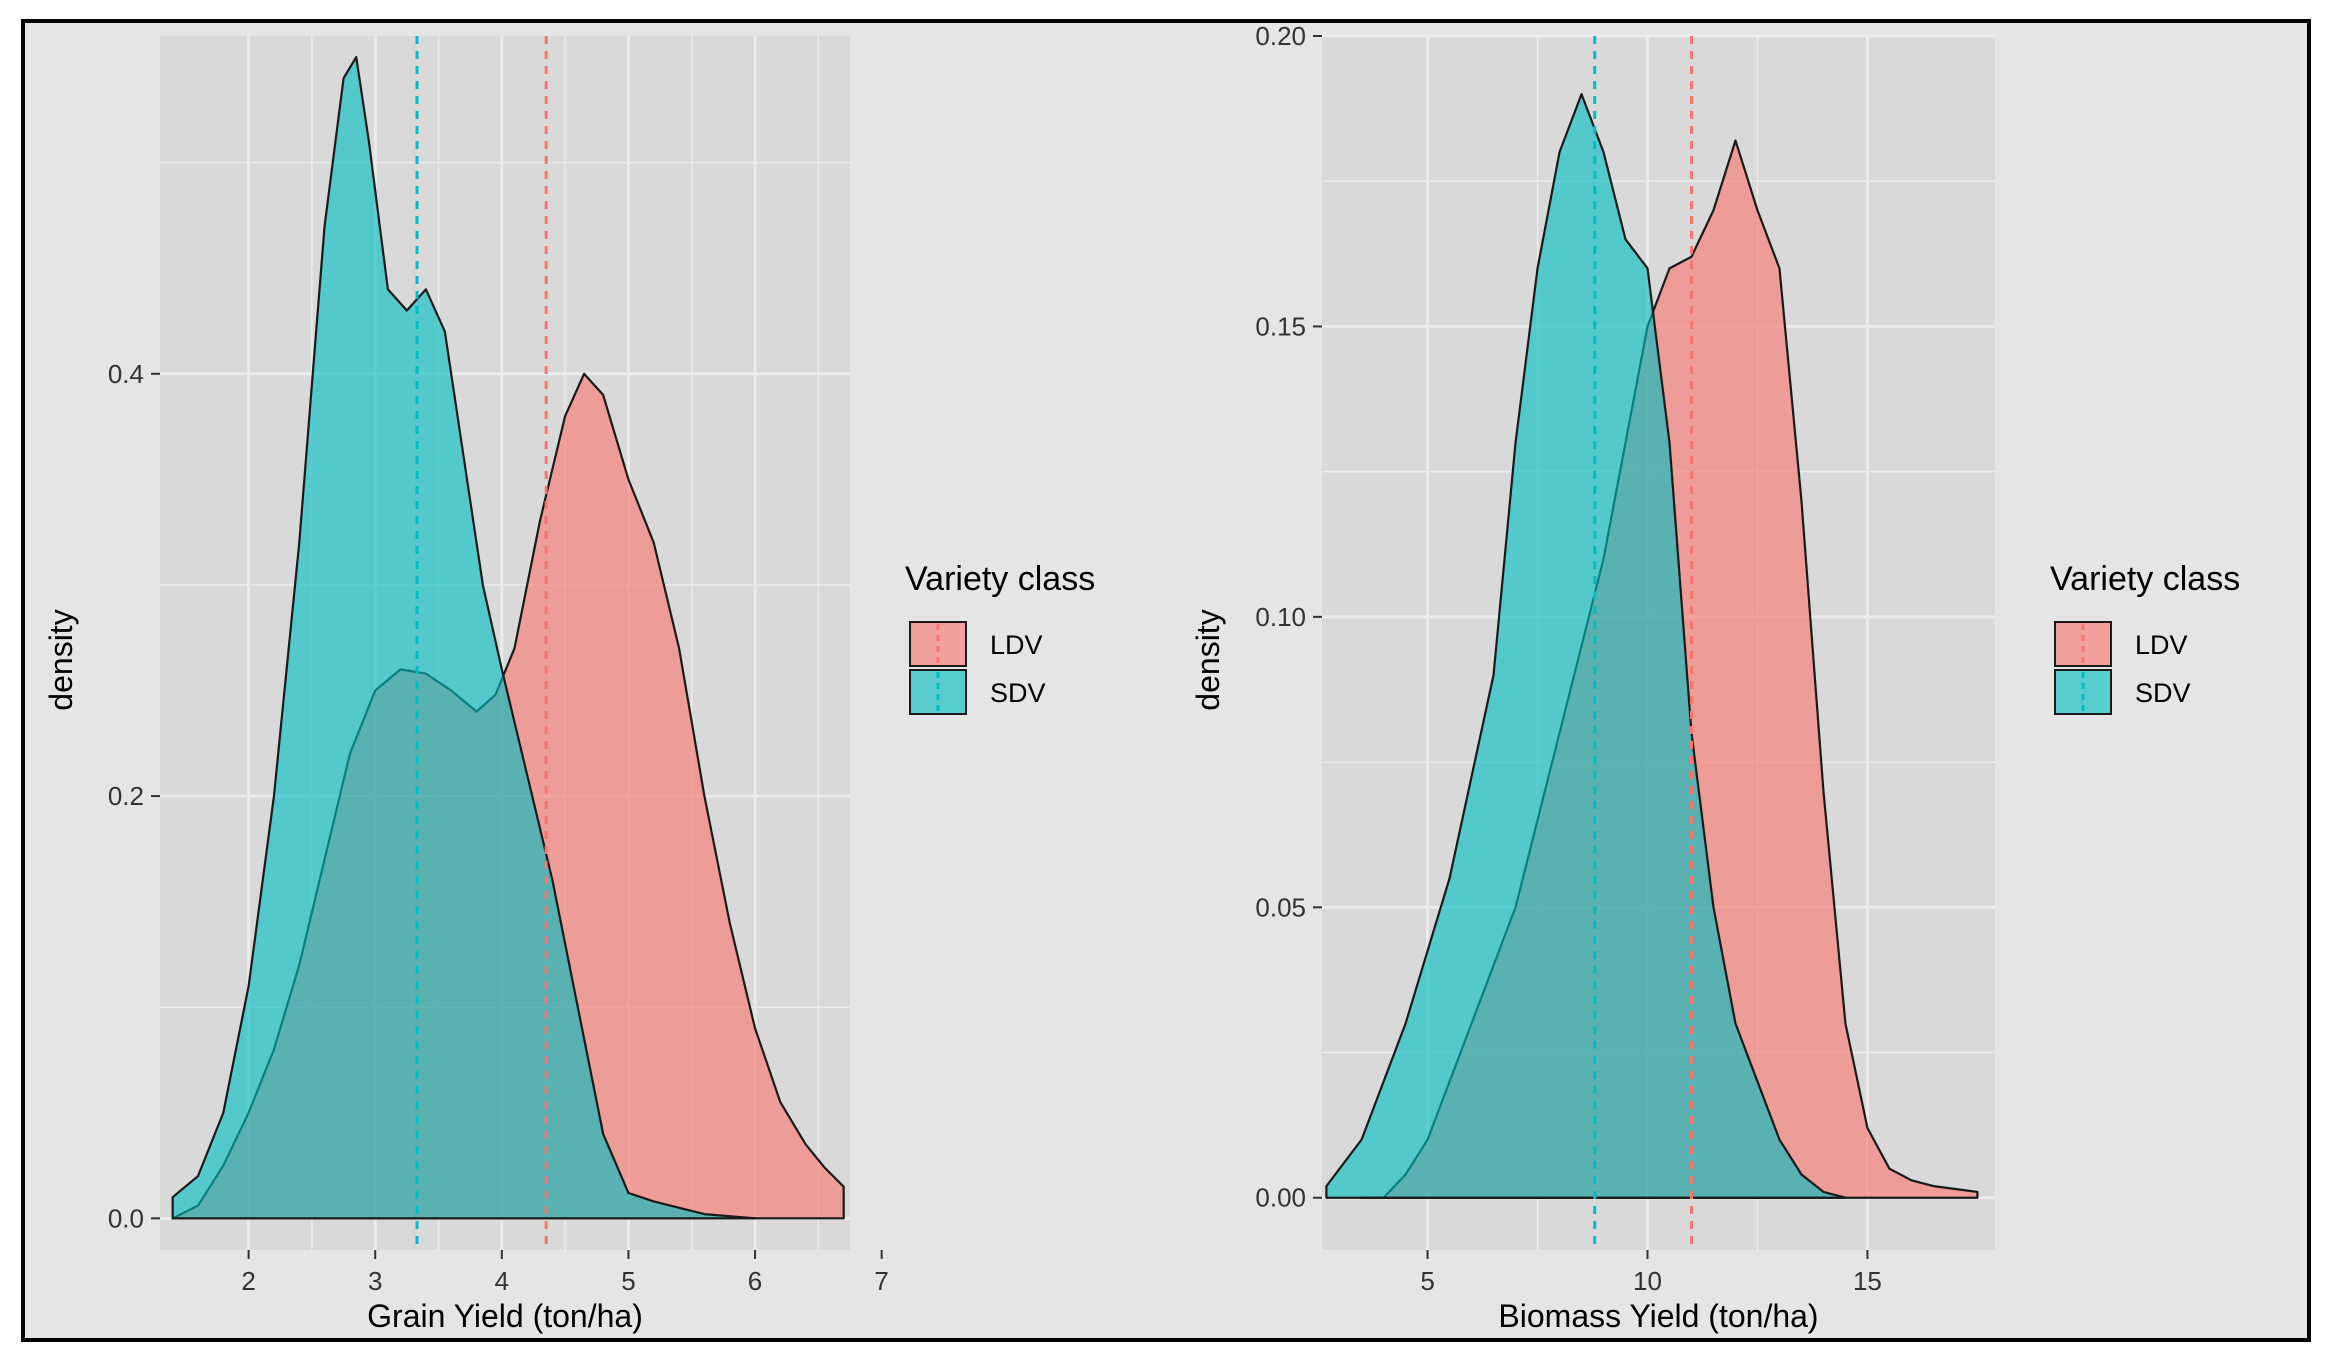  What do you see at coordinates (1658, 1316) in the screenshot?
I see `x-axis-title: Biomass Yield (ton/ha)` at bounding box center [1658, 1316].